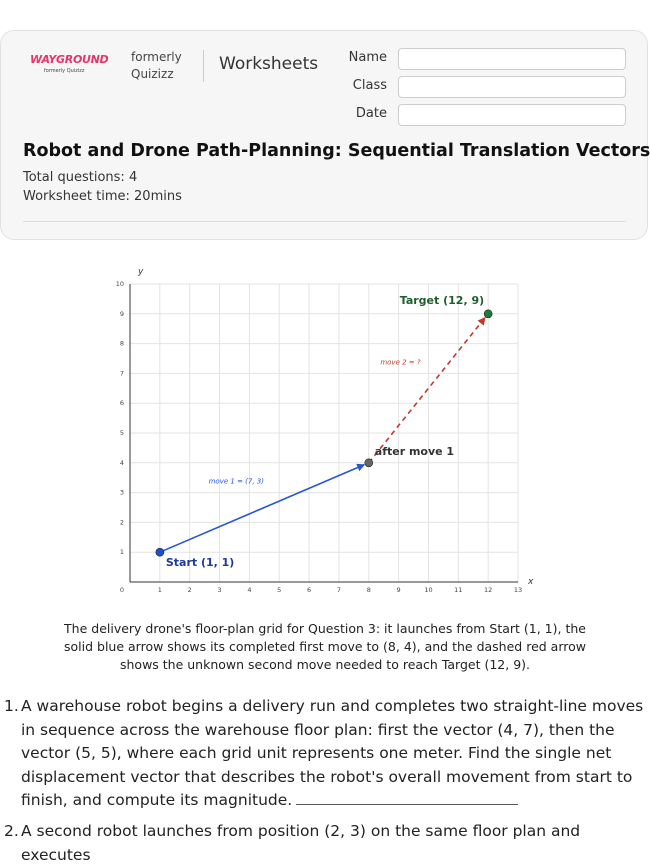  What do you see at coordinates (11, 831) in the screenshot?
I see `question-number: 2.` at bounding box center [11, 831].